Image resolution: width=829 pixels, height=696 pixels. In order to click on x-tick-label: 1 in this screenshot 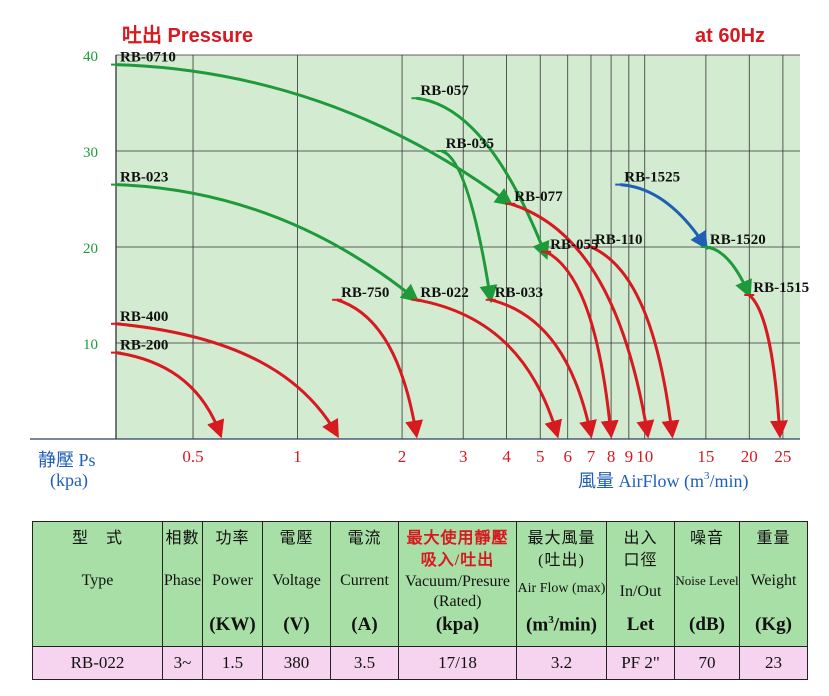, I will do `click(297, 456)`.